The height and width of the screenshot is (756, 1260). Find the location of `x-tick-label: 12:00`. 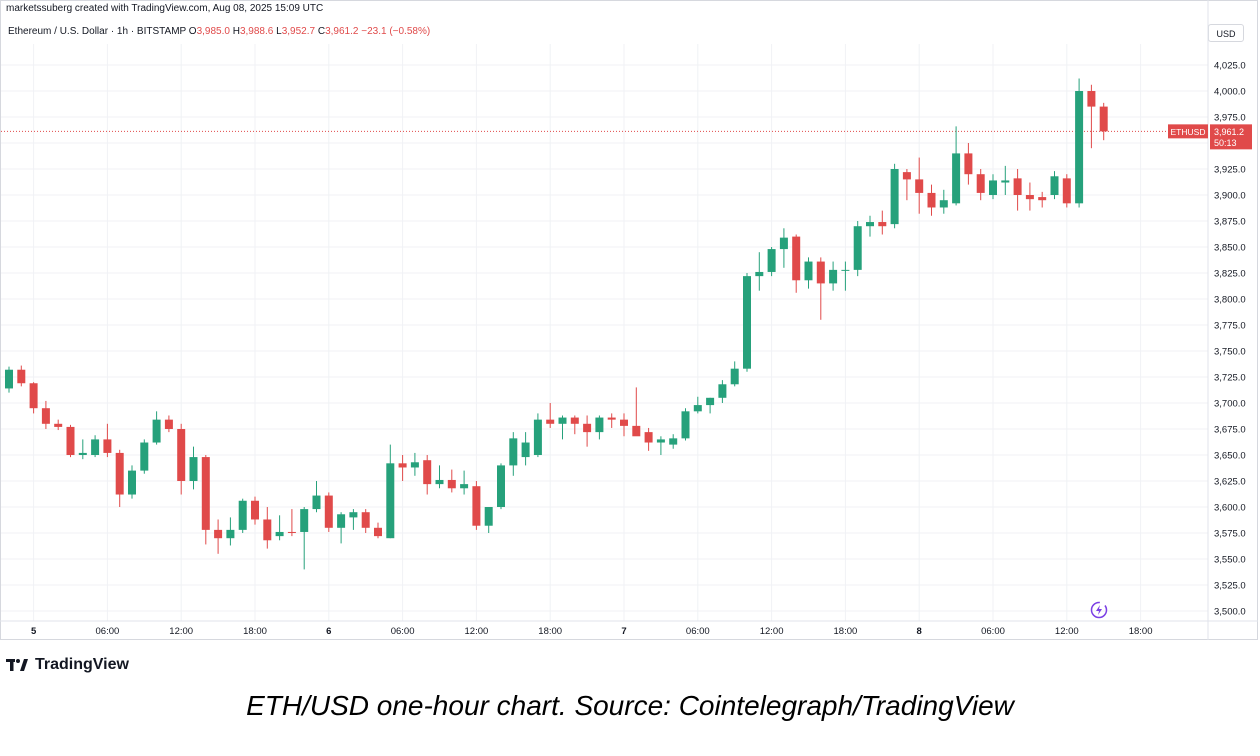

x-tick-label: 12:00 is located at coordinates (772, 631).